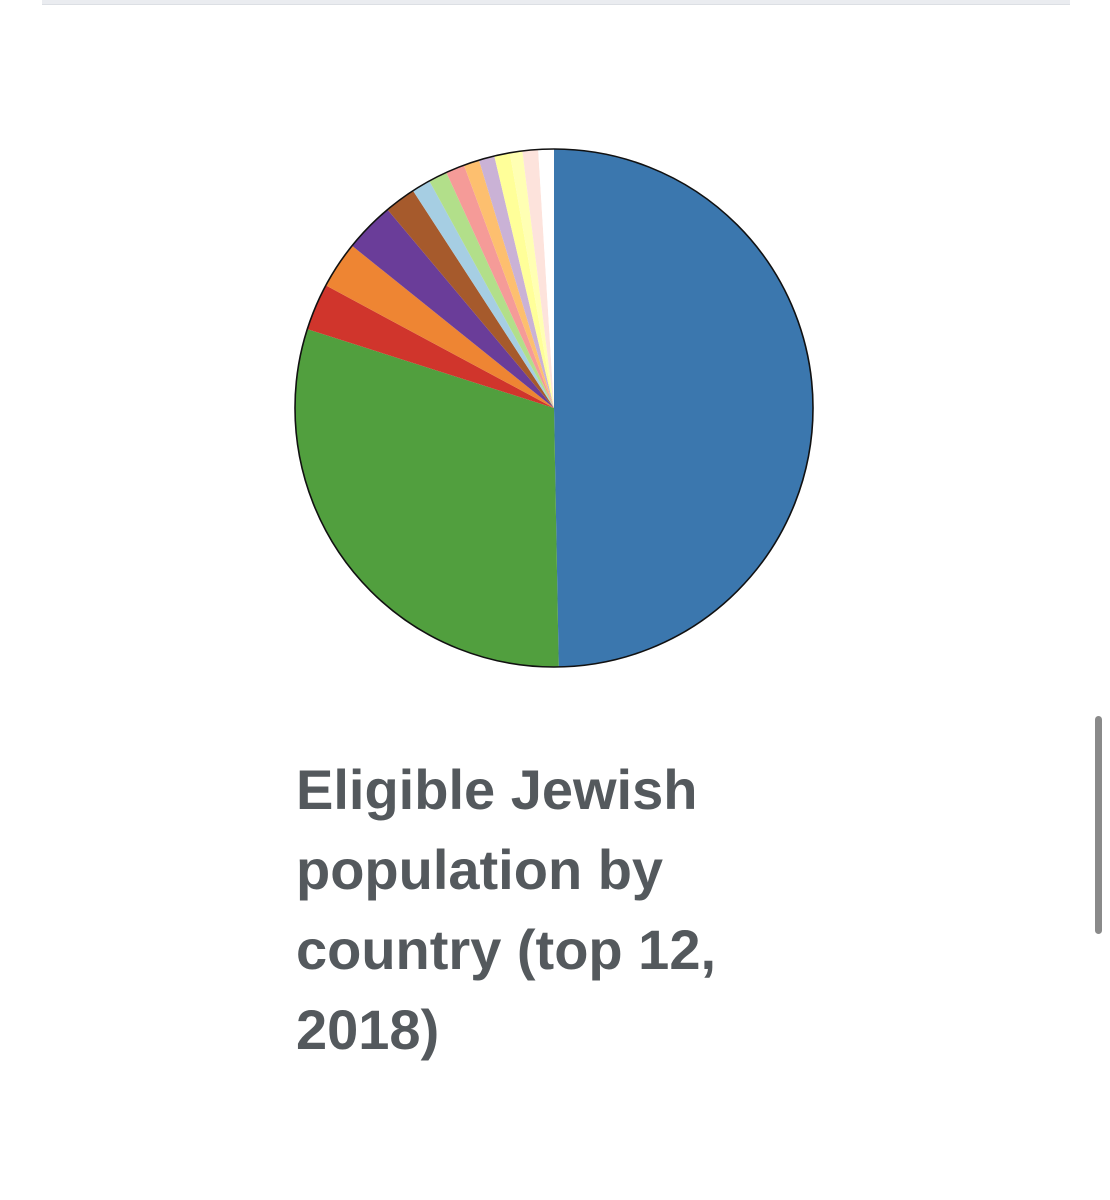 Image resolution: width=1110 pixels, height=1200 pixels. Describe the element at coordinates (556, 2) in the screenshot. I see `top-divider` at that location.